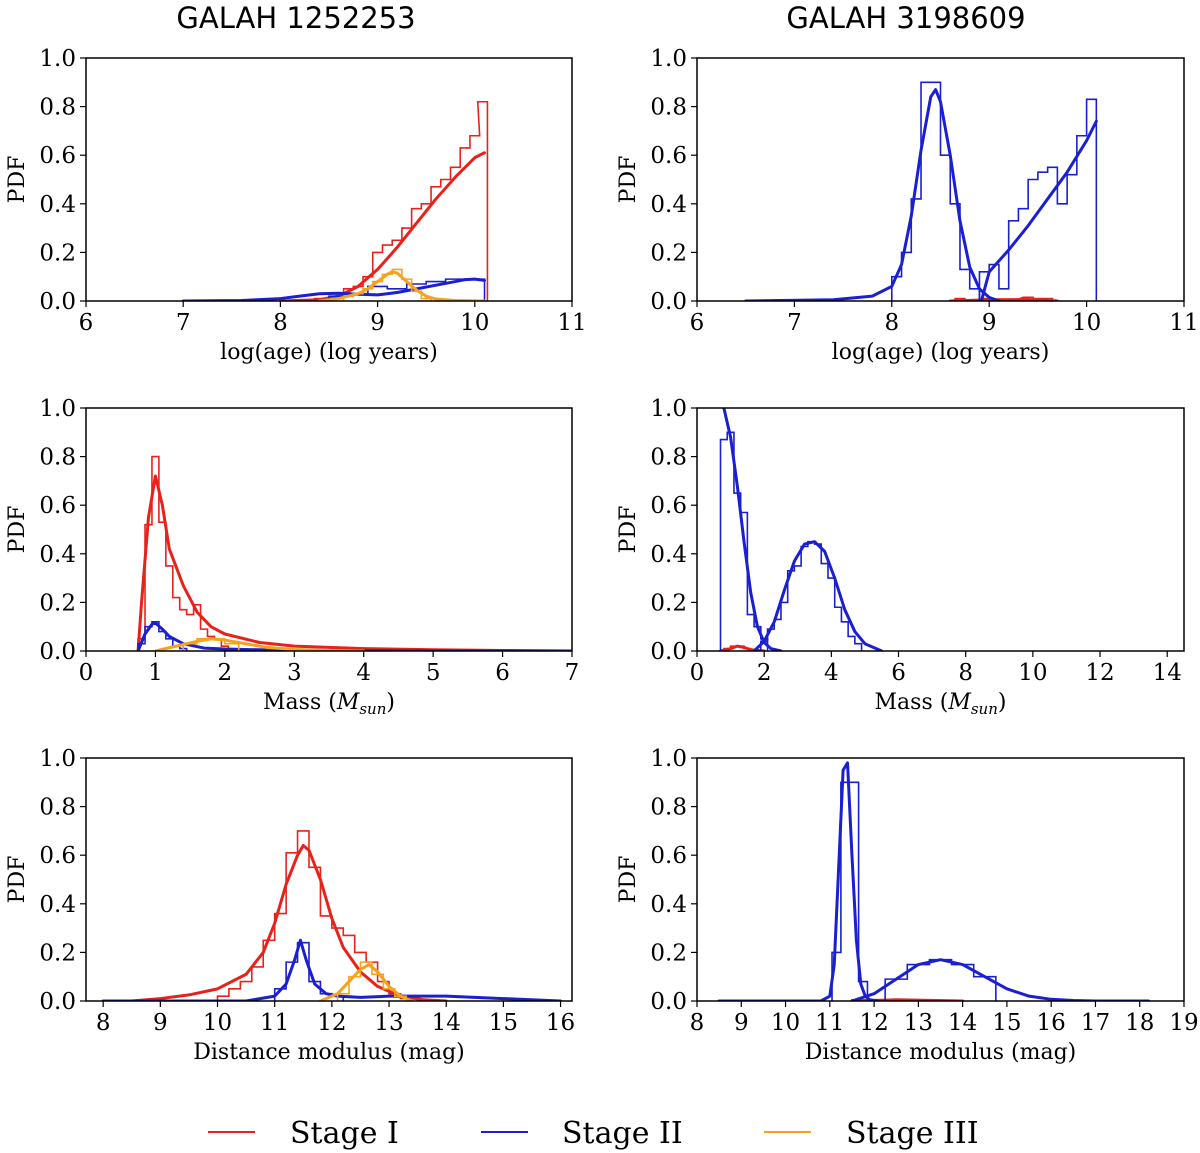 Image resolution: width=1200 pixels, height=1153 pixels. I want to click on x-tick-label: 13, so click(388, 1023).